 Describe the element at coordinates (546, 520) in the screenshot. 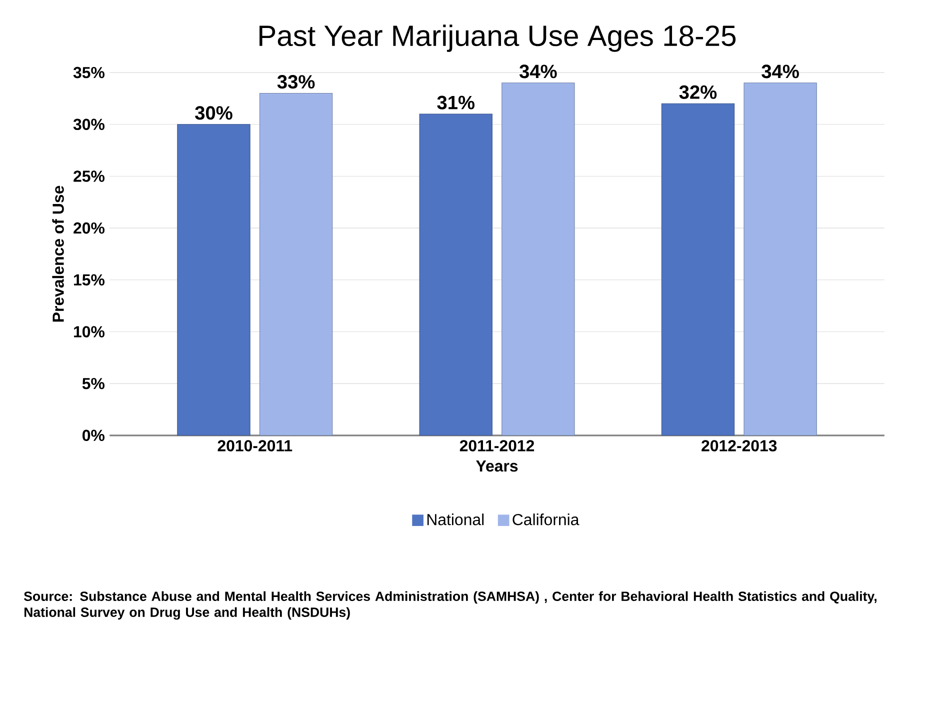

I see `legend-label: California` at that location.